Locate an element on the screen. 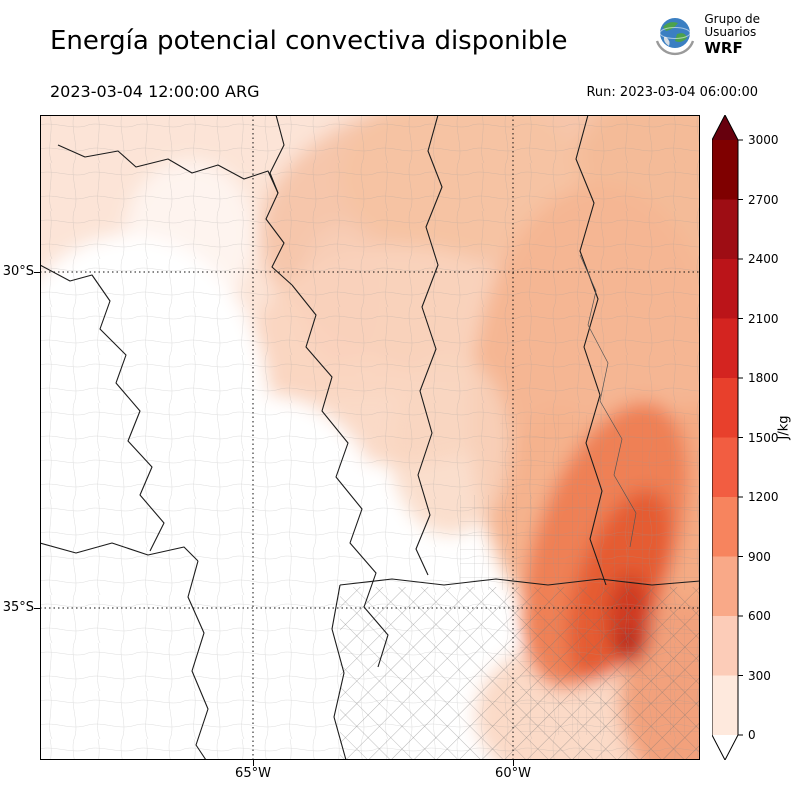 Image resolution: width=800 pixels, height=800 pixels. colorbar-tick-label: 2100 is located at coordinates (763, 318).